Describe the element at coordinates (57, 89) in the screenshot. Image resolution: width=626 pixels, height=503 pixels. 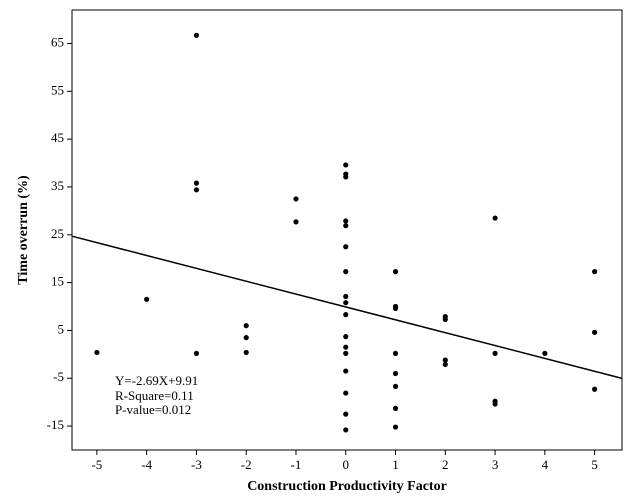
I see `y-tick-label: 55` at that location.